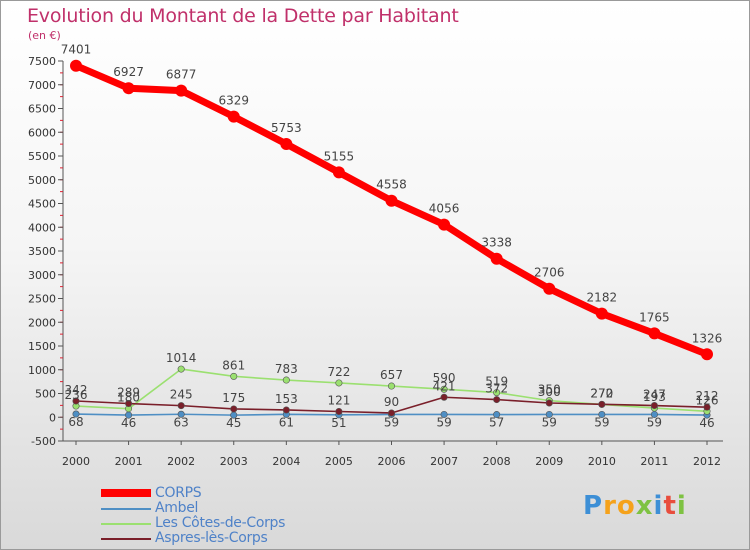 The image size is (750, 550). What do you see at coordinates (42, 204) in the screenshot?
I see `y-tick-label: 4500` at bounding box center [42, 204].